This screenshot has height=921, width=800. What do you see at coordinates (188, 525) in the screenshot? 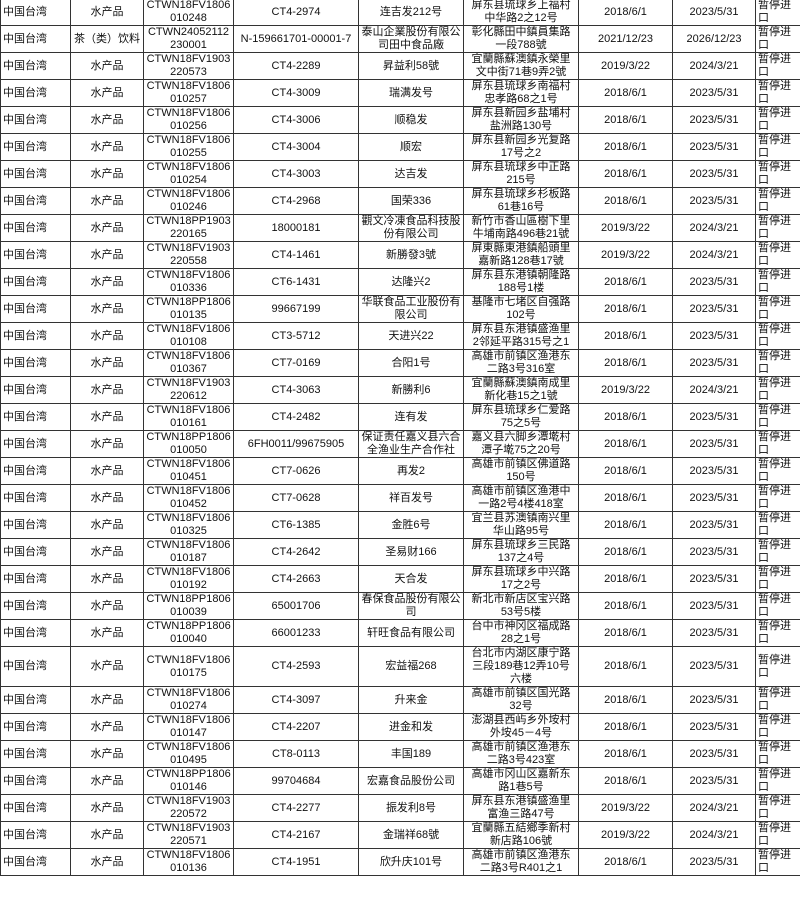
I see `registration-code-cell: CTWN18FV1806010325` at bounding box center [188, 525].